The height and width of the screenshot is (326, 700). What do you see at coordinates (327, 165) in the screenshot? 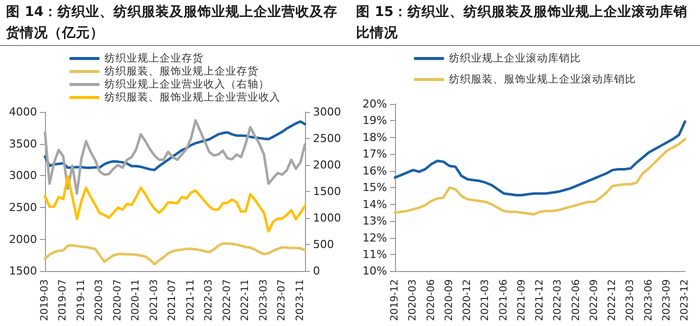
I see `y2-tick-label: 2000` at bounding box center [327, 165].